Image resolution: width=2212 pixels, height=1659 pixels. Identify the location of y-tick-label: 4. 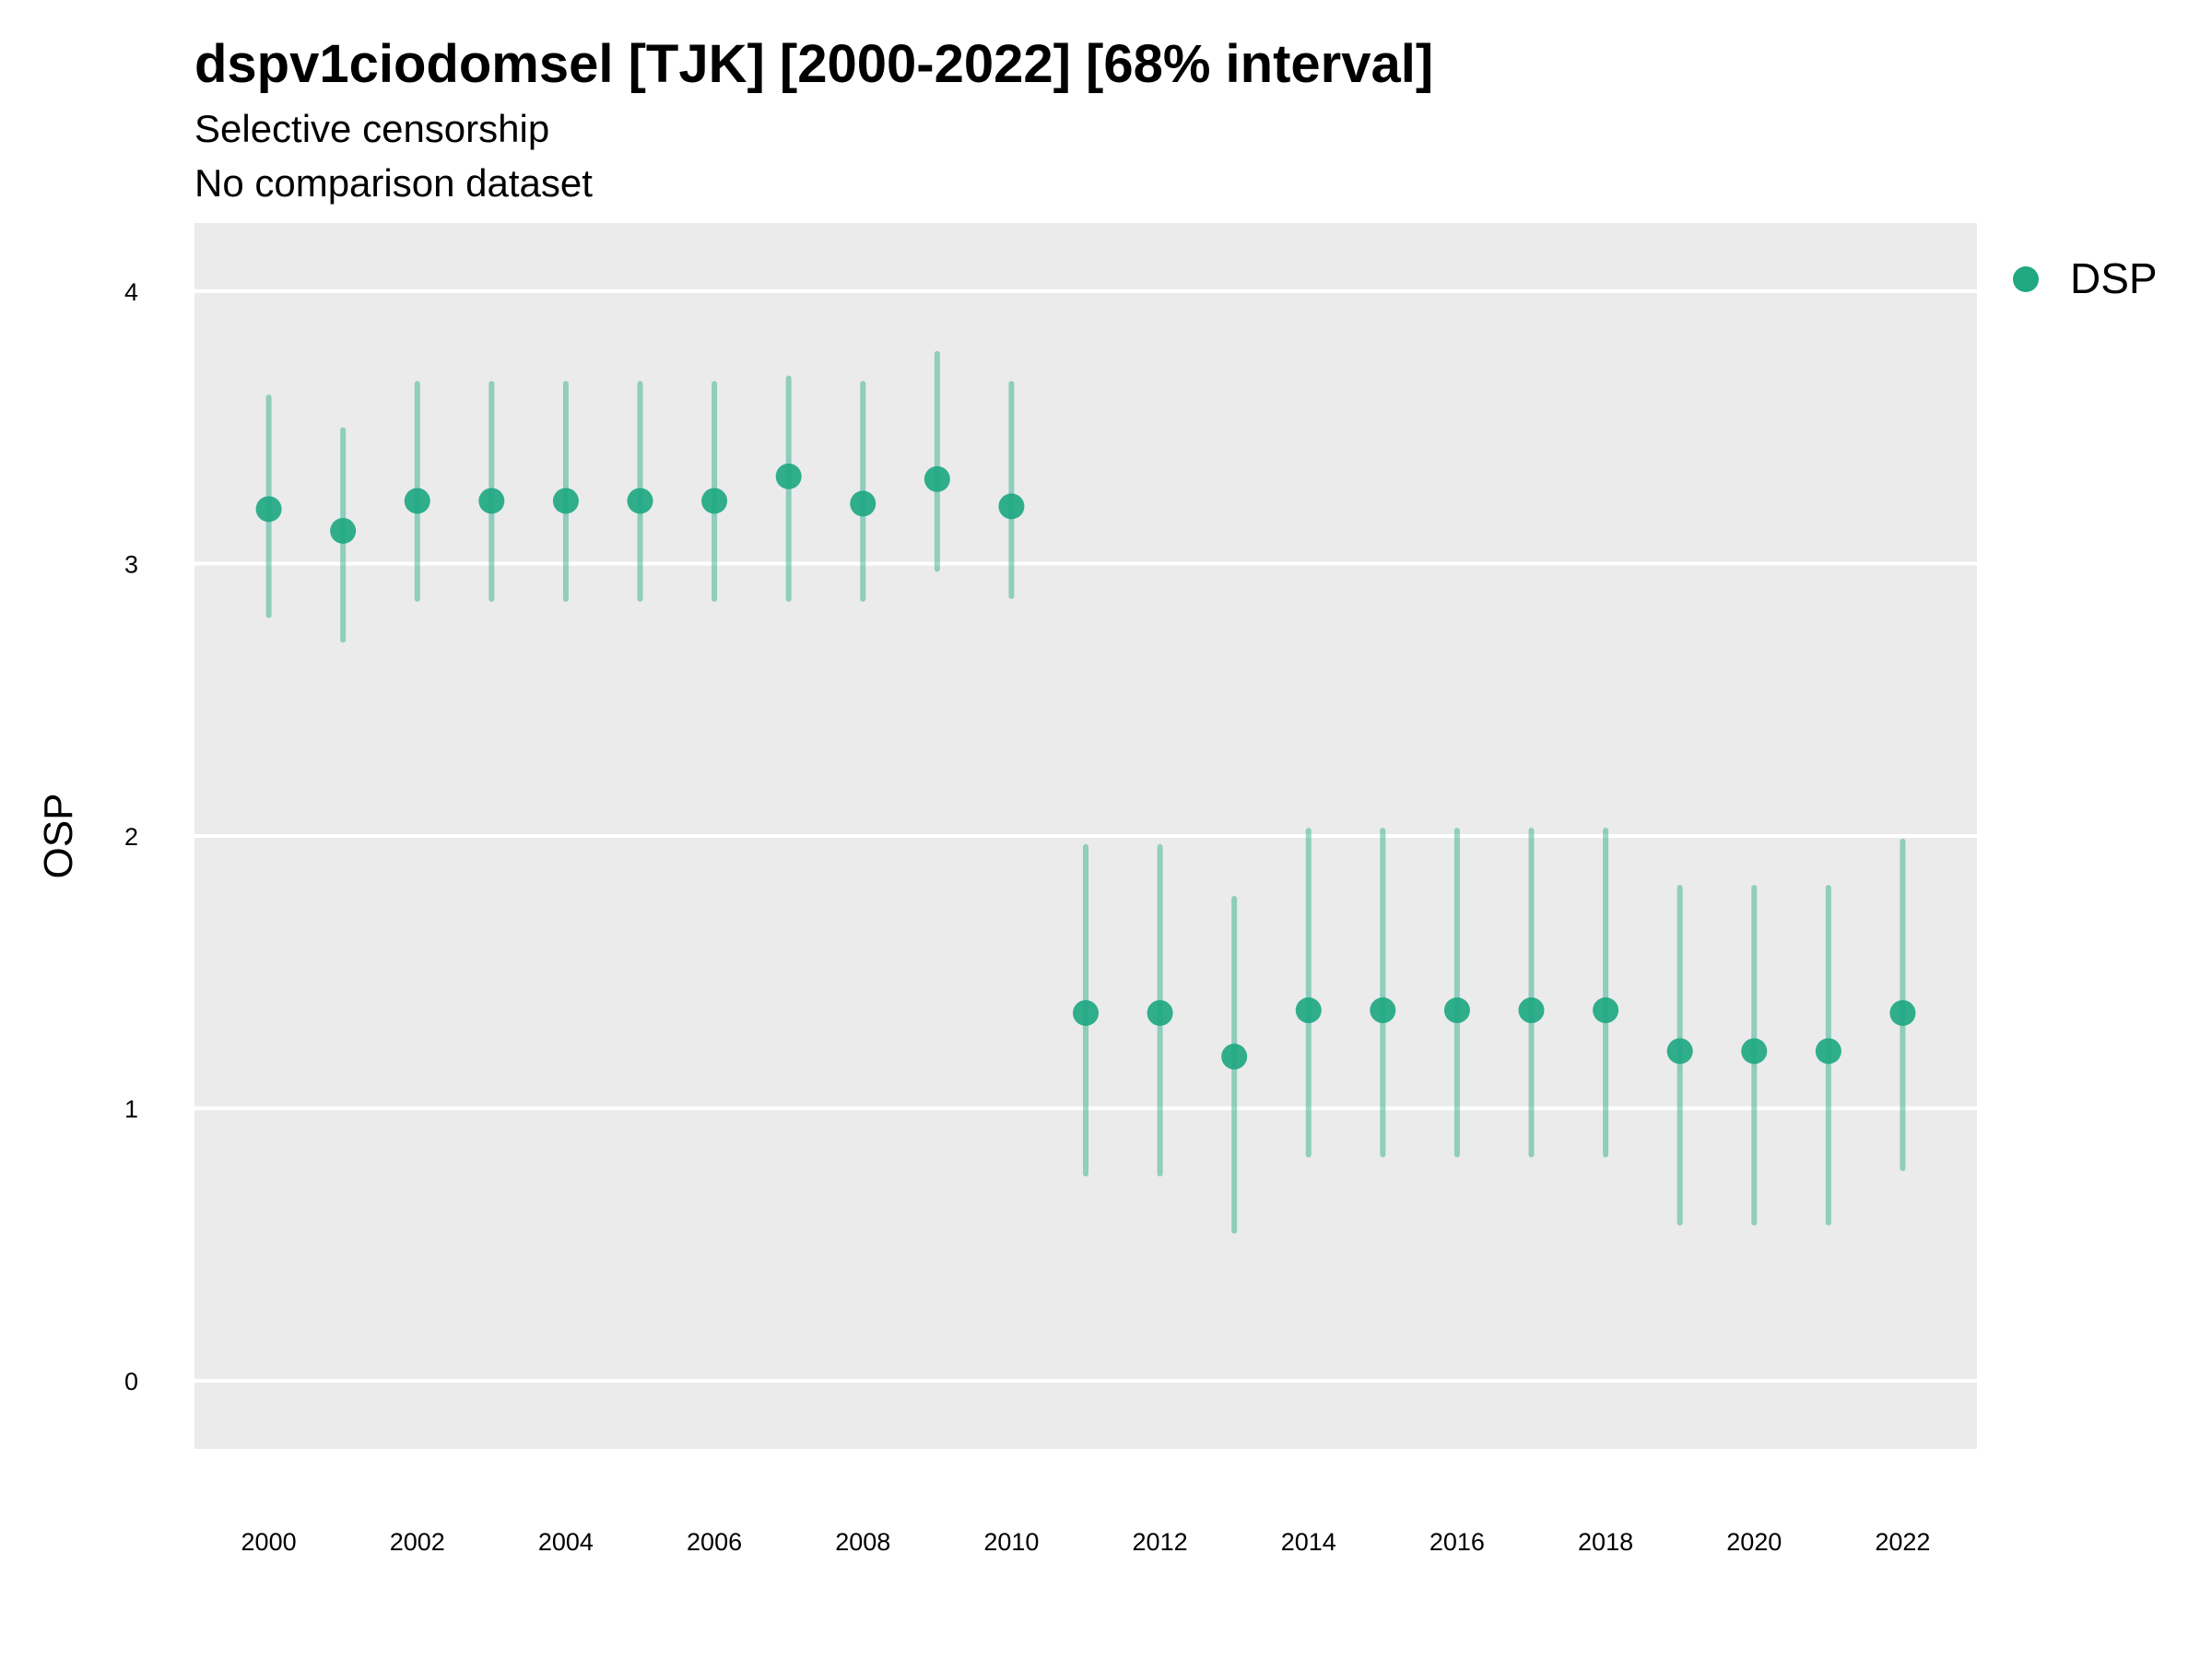
(131, 292).